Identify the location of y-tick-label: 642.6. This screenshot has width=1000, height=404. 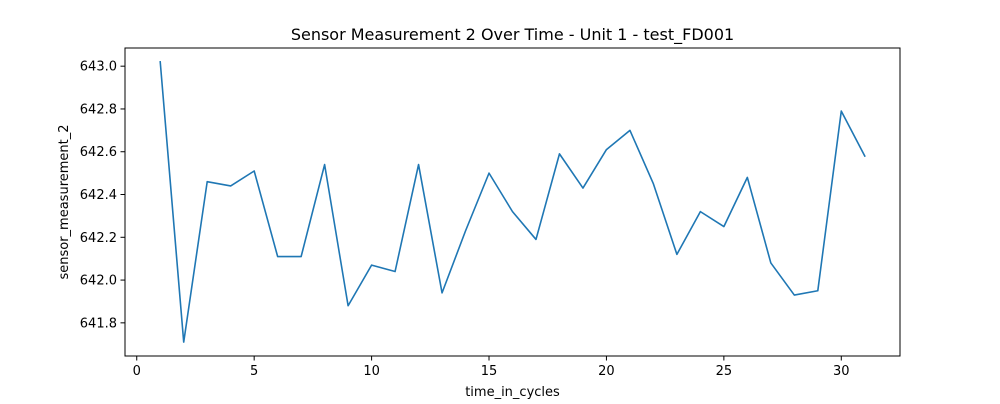
(98, 152).